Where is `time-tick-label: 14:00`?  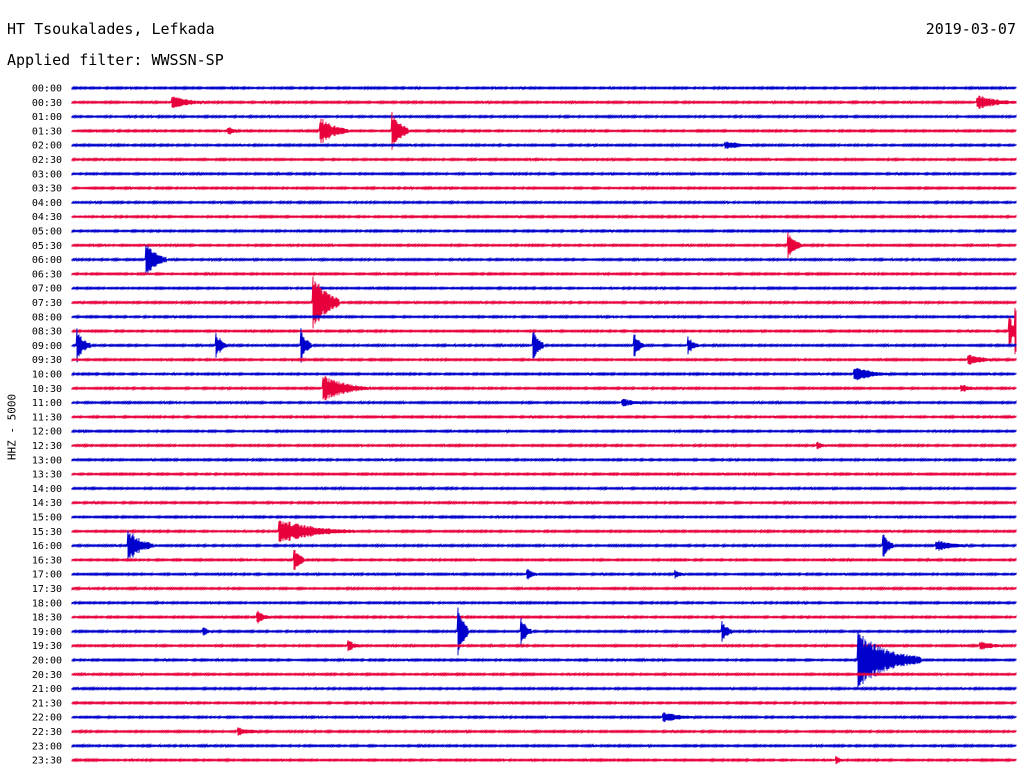
time-tick-label: 14:00 is located at coordinates (47, 489).